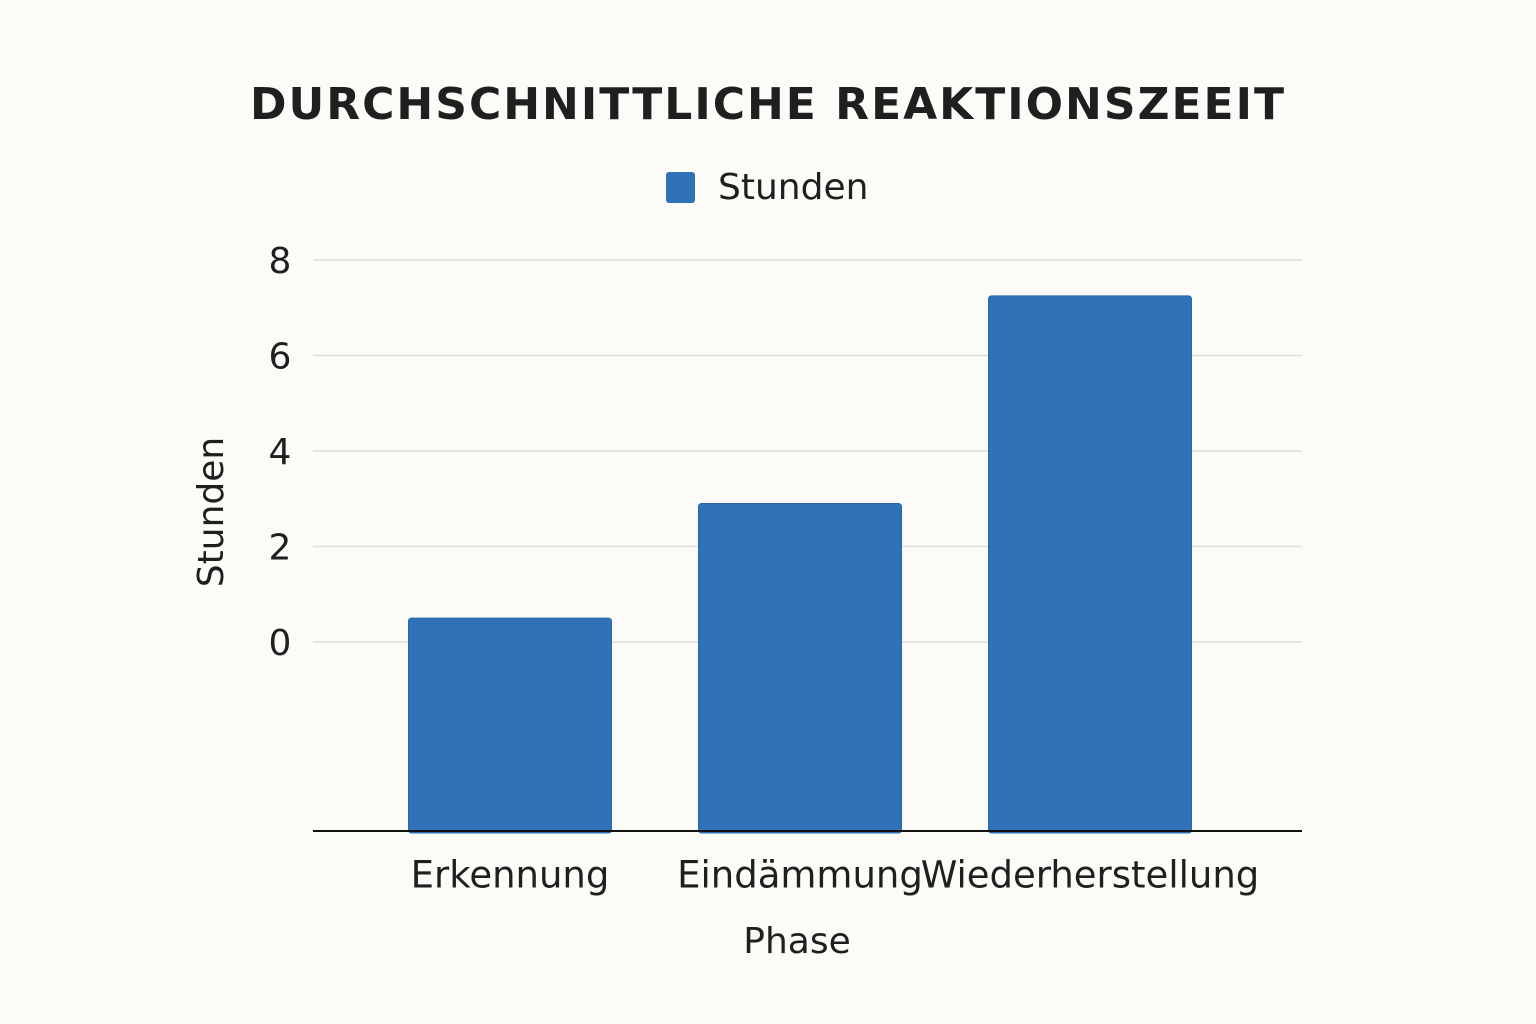 The height and width of the screenshot is (1024, 1536). What do you see at coordinates (510, 875) in the screenshot?
I see `x-tick-label: Erkennung` at bounding box center [510, 875].